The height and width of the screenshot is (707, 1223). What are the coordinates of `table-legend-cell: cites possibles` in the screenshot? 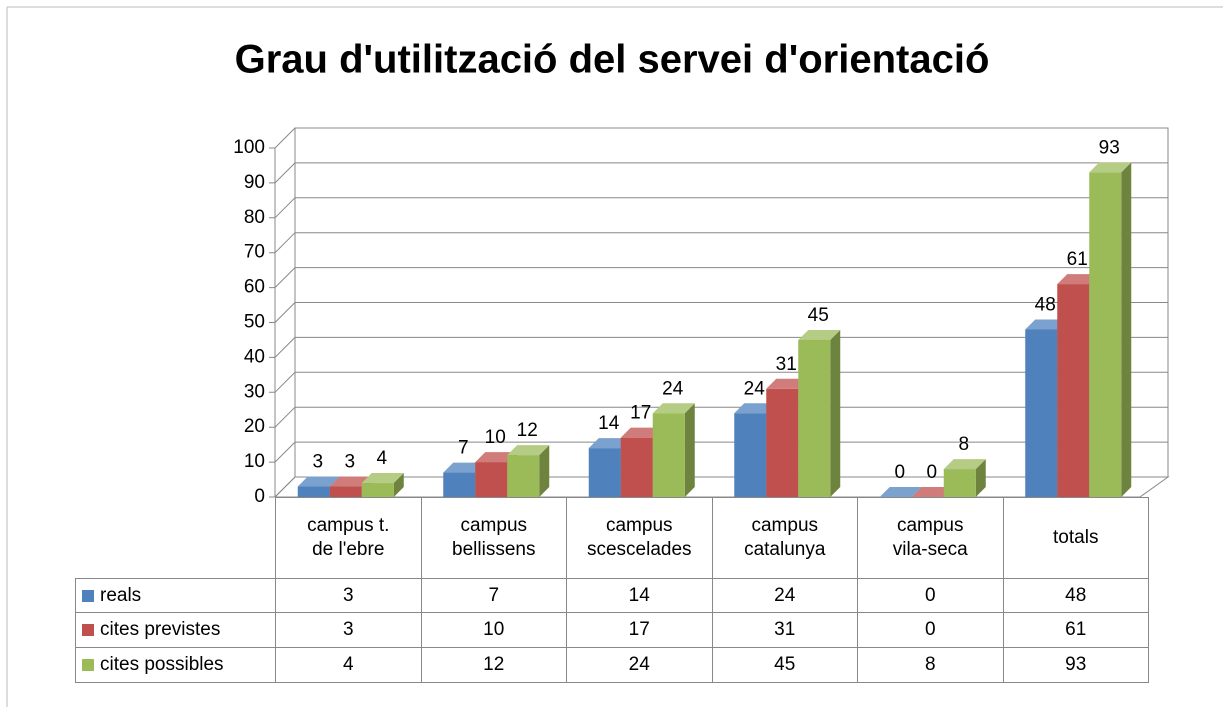 It's located at (175, 665).